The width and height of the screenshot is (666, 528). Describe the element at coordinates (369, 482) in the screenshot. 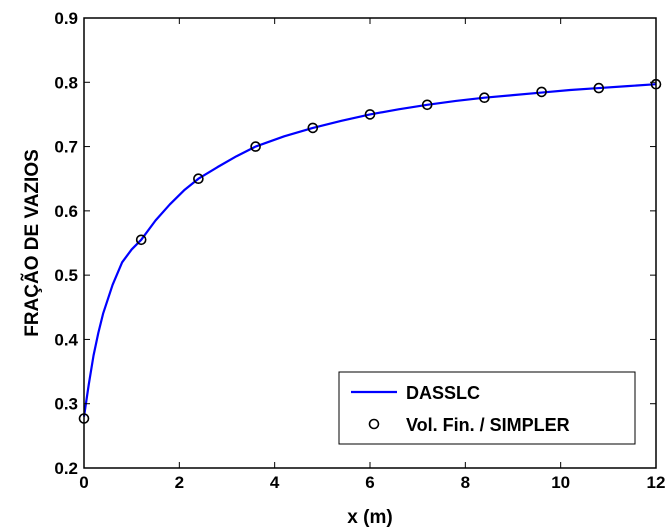

I see `x-tick-label: 6` at that location.